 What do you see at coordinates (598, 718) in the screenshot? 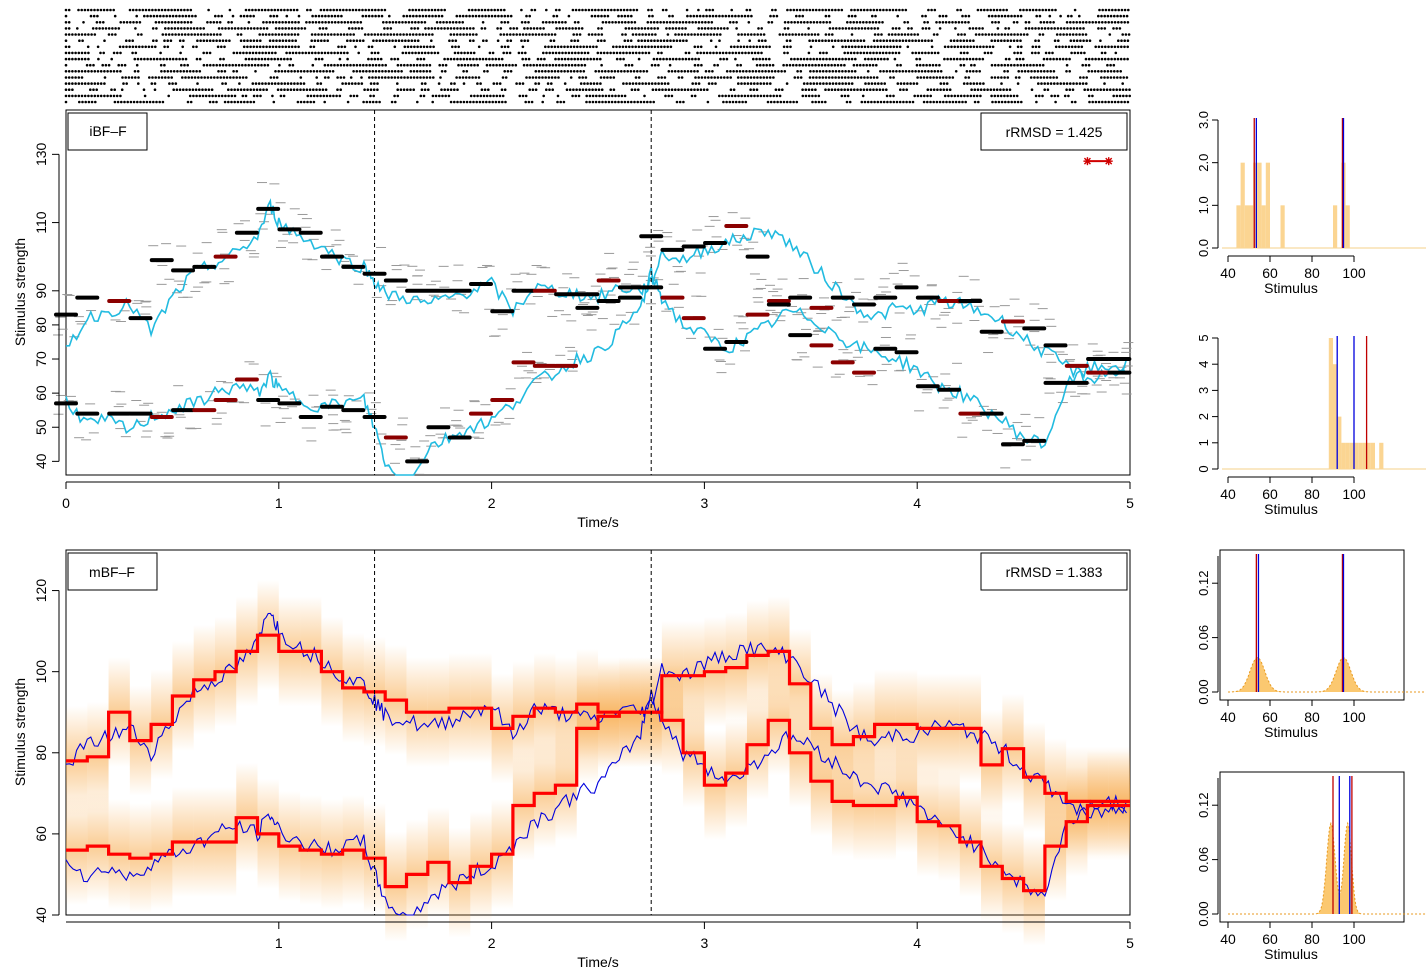
I see `estimate-step-line` at bounding box center [598, 718].